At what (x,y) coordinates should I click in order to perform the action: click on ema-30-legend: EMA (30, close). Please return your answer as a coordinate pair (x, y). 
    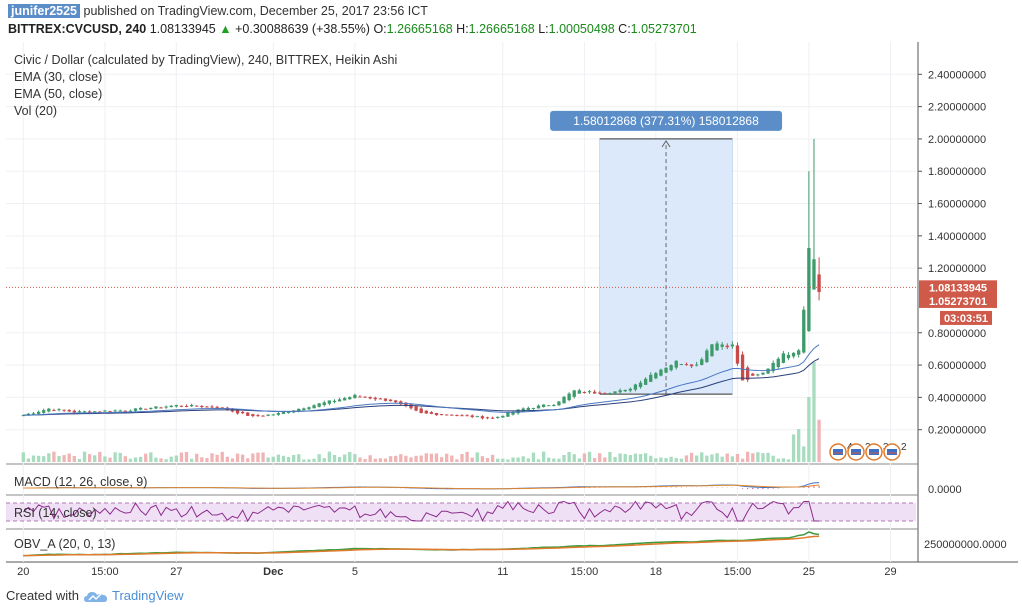
    Looking at the image, I should click on (58, 77).